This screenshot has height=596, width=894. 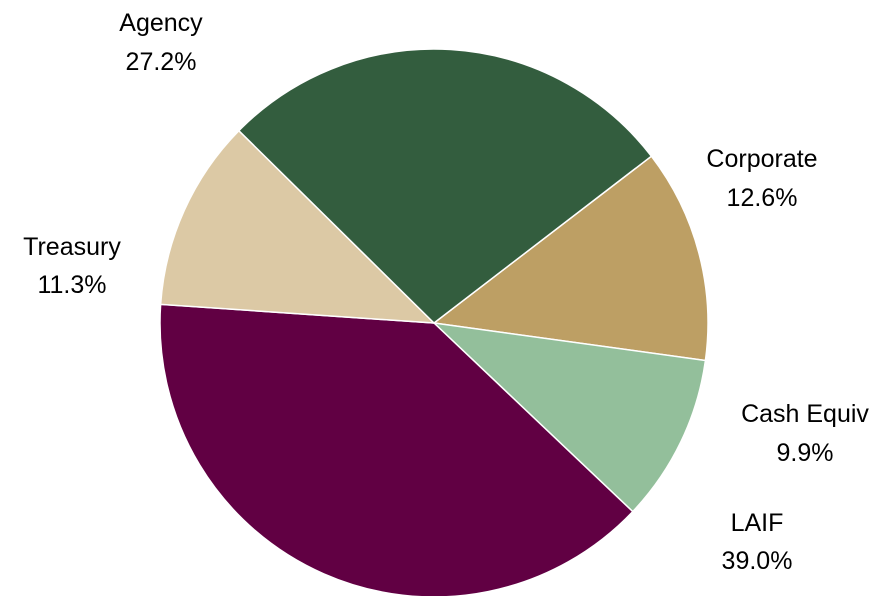 I want to click on label-agency-name: Agency, so click(x=161, y=23).